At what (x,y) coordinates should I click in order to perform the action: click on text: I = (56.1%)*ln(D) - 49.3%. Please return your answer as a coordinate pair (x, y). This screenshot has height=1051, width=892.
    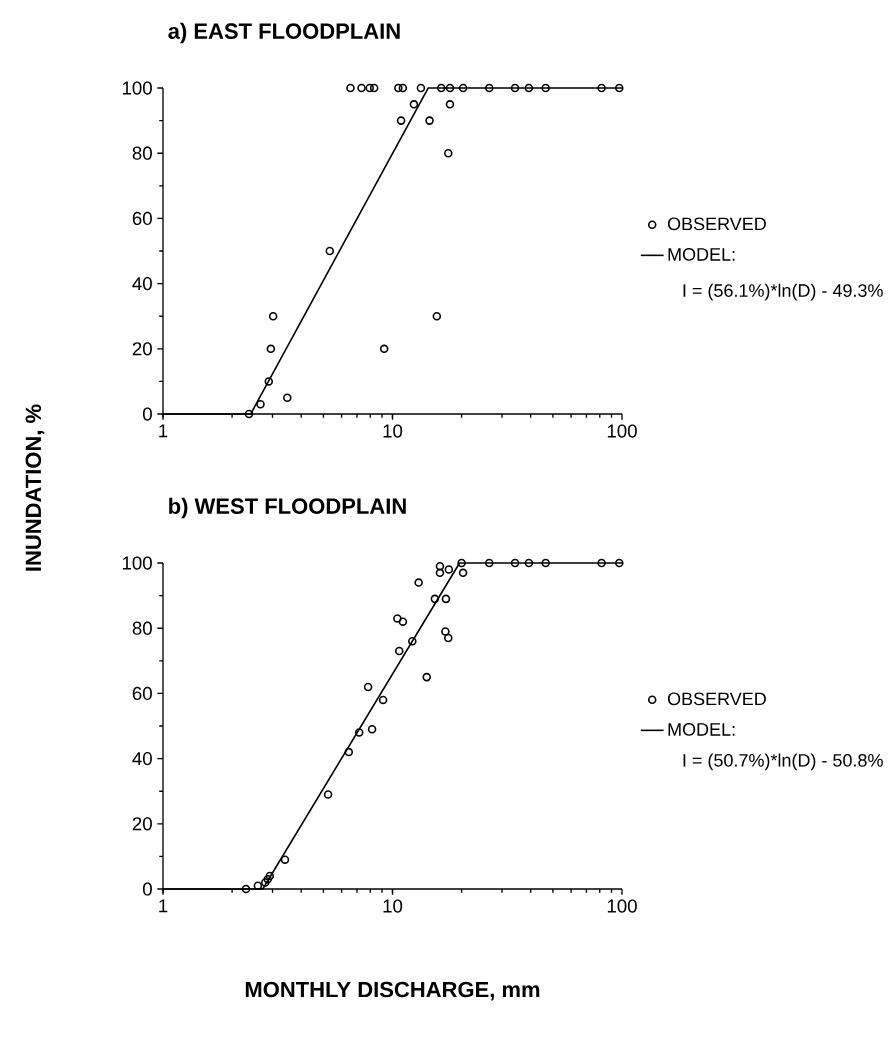
    Looking at the image, I should click on (783, 292).